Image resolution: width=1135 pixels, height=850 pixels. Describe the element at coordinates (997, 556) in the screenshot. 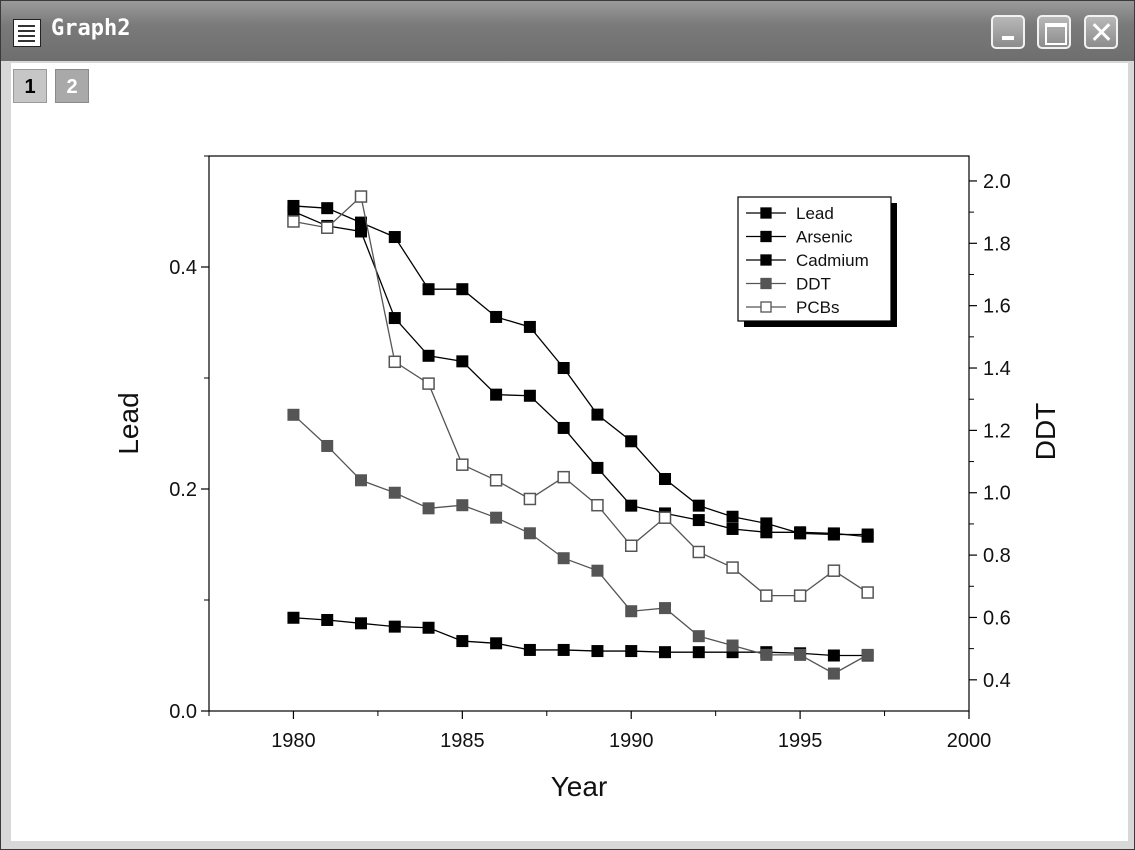

I see `y-right-tick-label: 0.8` at that location.